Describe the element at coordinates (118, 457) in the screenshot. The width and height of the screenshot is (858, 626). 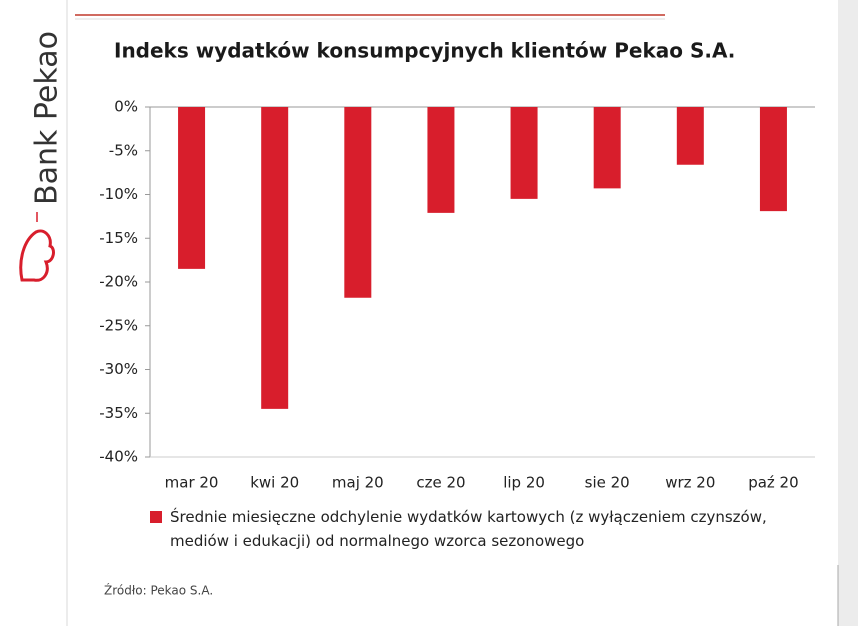
I see `y-tick-label: -40%` at that location.